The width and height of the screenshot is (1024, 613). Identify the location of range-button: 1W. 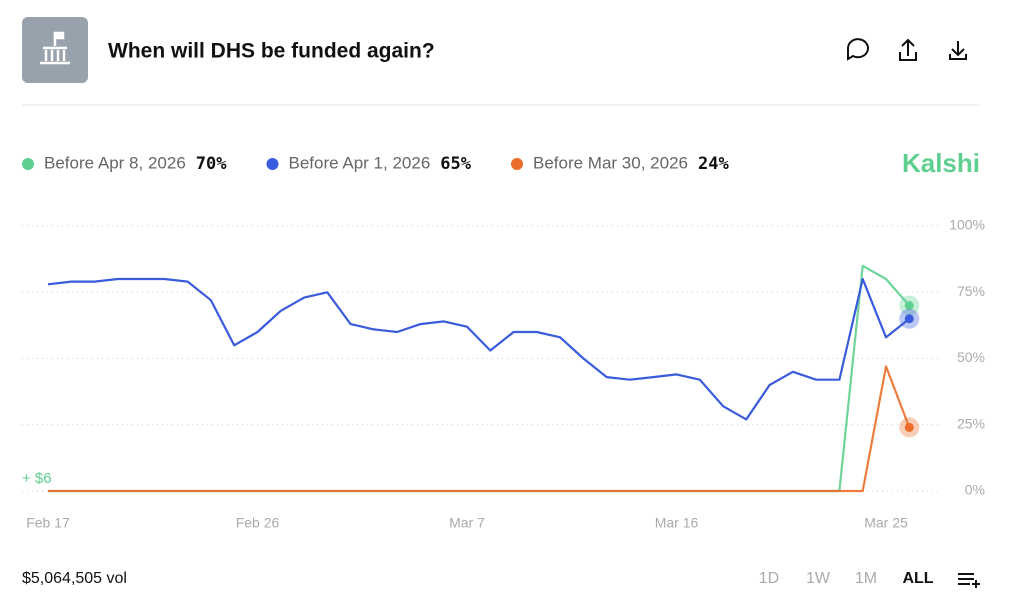
(818, 578).